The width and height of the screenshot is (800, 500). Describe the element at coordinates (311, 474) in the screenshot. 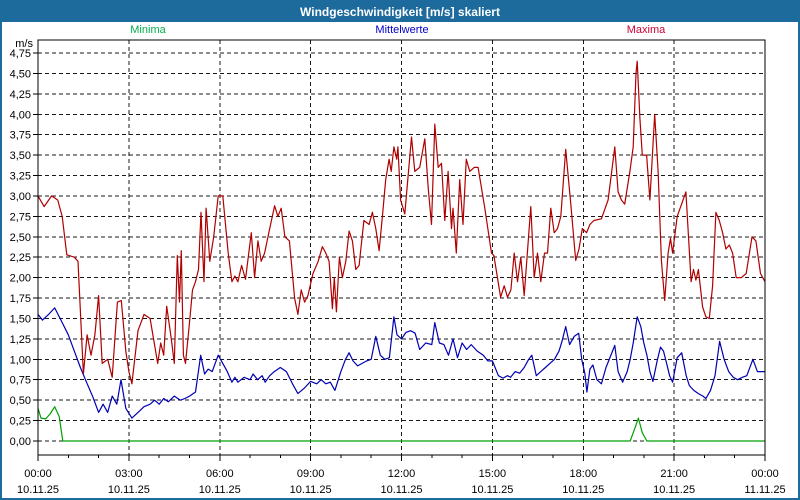

I see `x-tick-time-label: 09:00` at that location.